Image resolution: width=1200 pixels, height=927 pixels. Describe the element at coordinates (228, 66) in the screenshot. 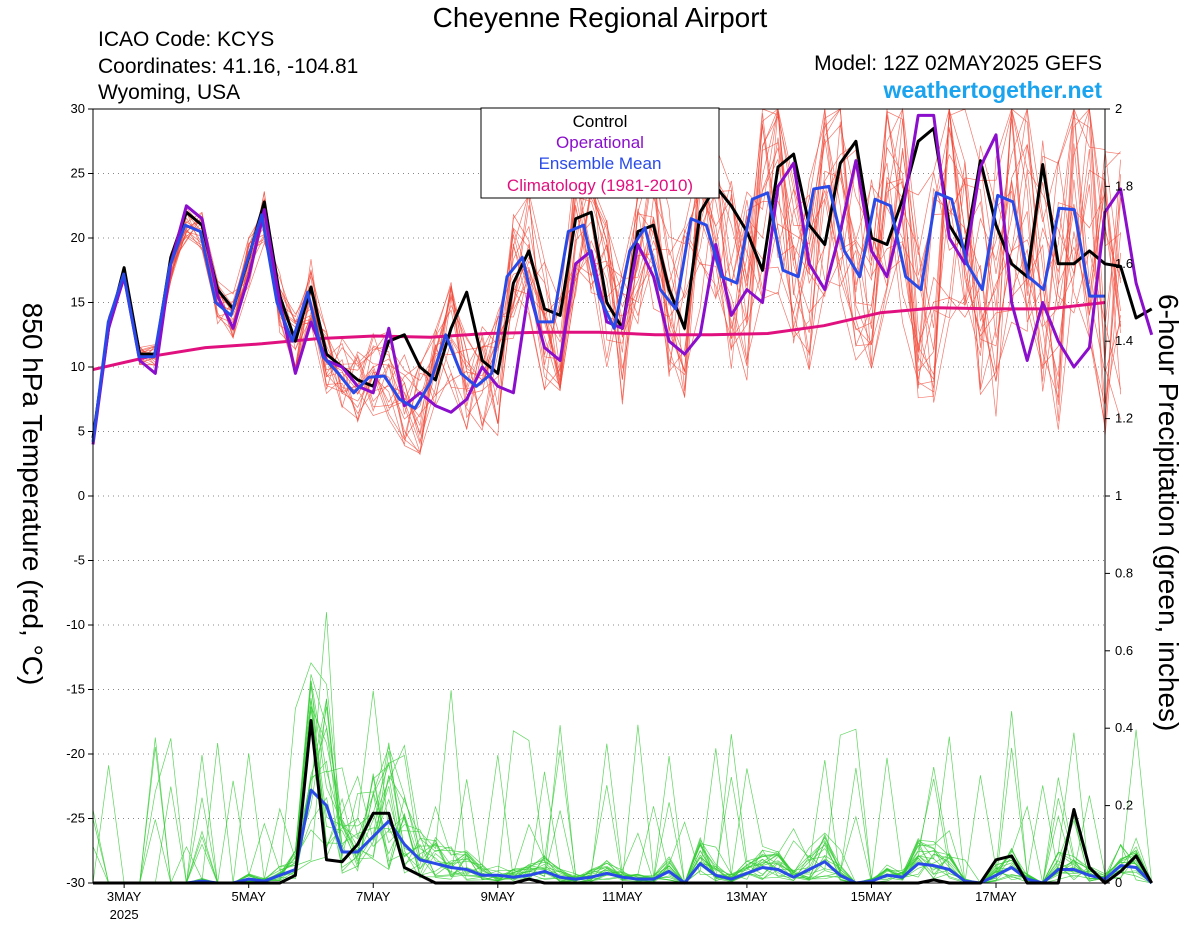

I see `coordinates: Coordinates: 41.16, -104.81` at that location.